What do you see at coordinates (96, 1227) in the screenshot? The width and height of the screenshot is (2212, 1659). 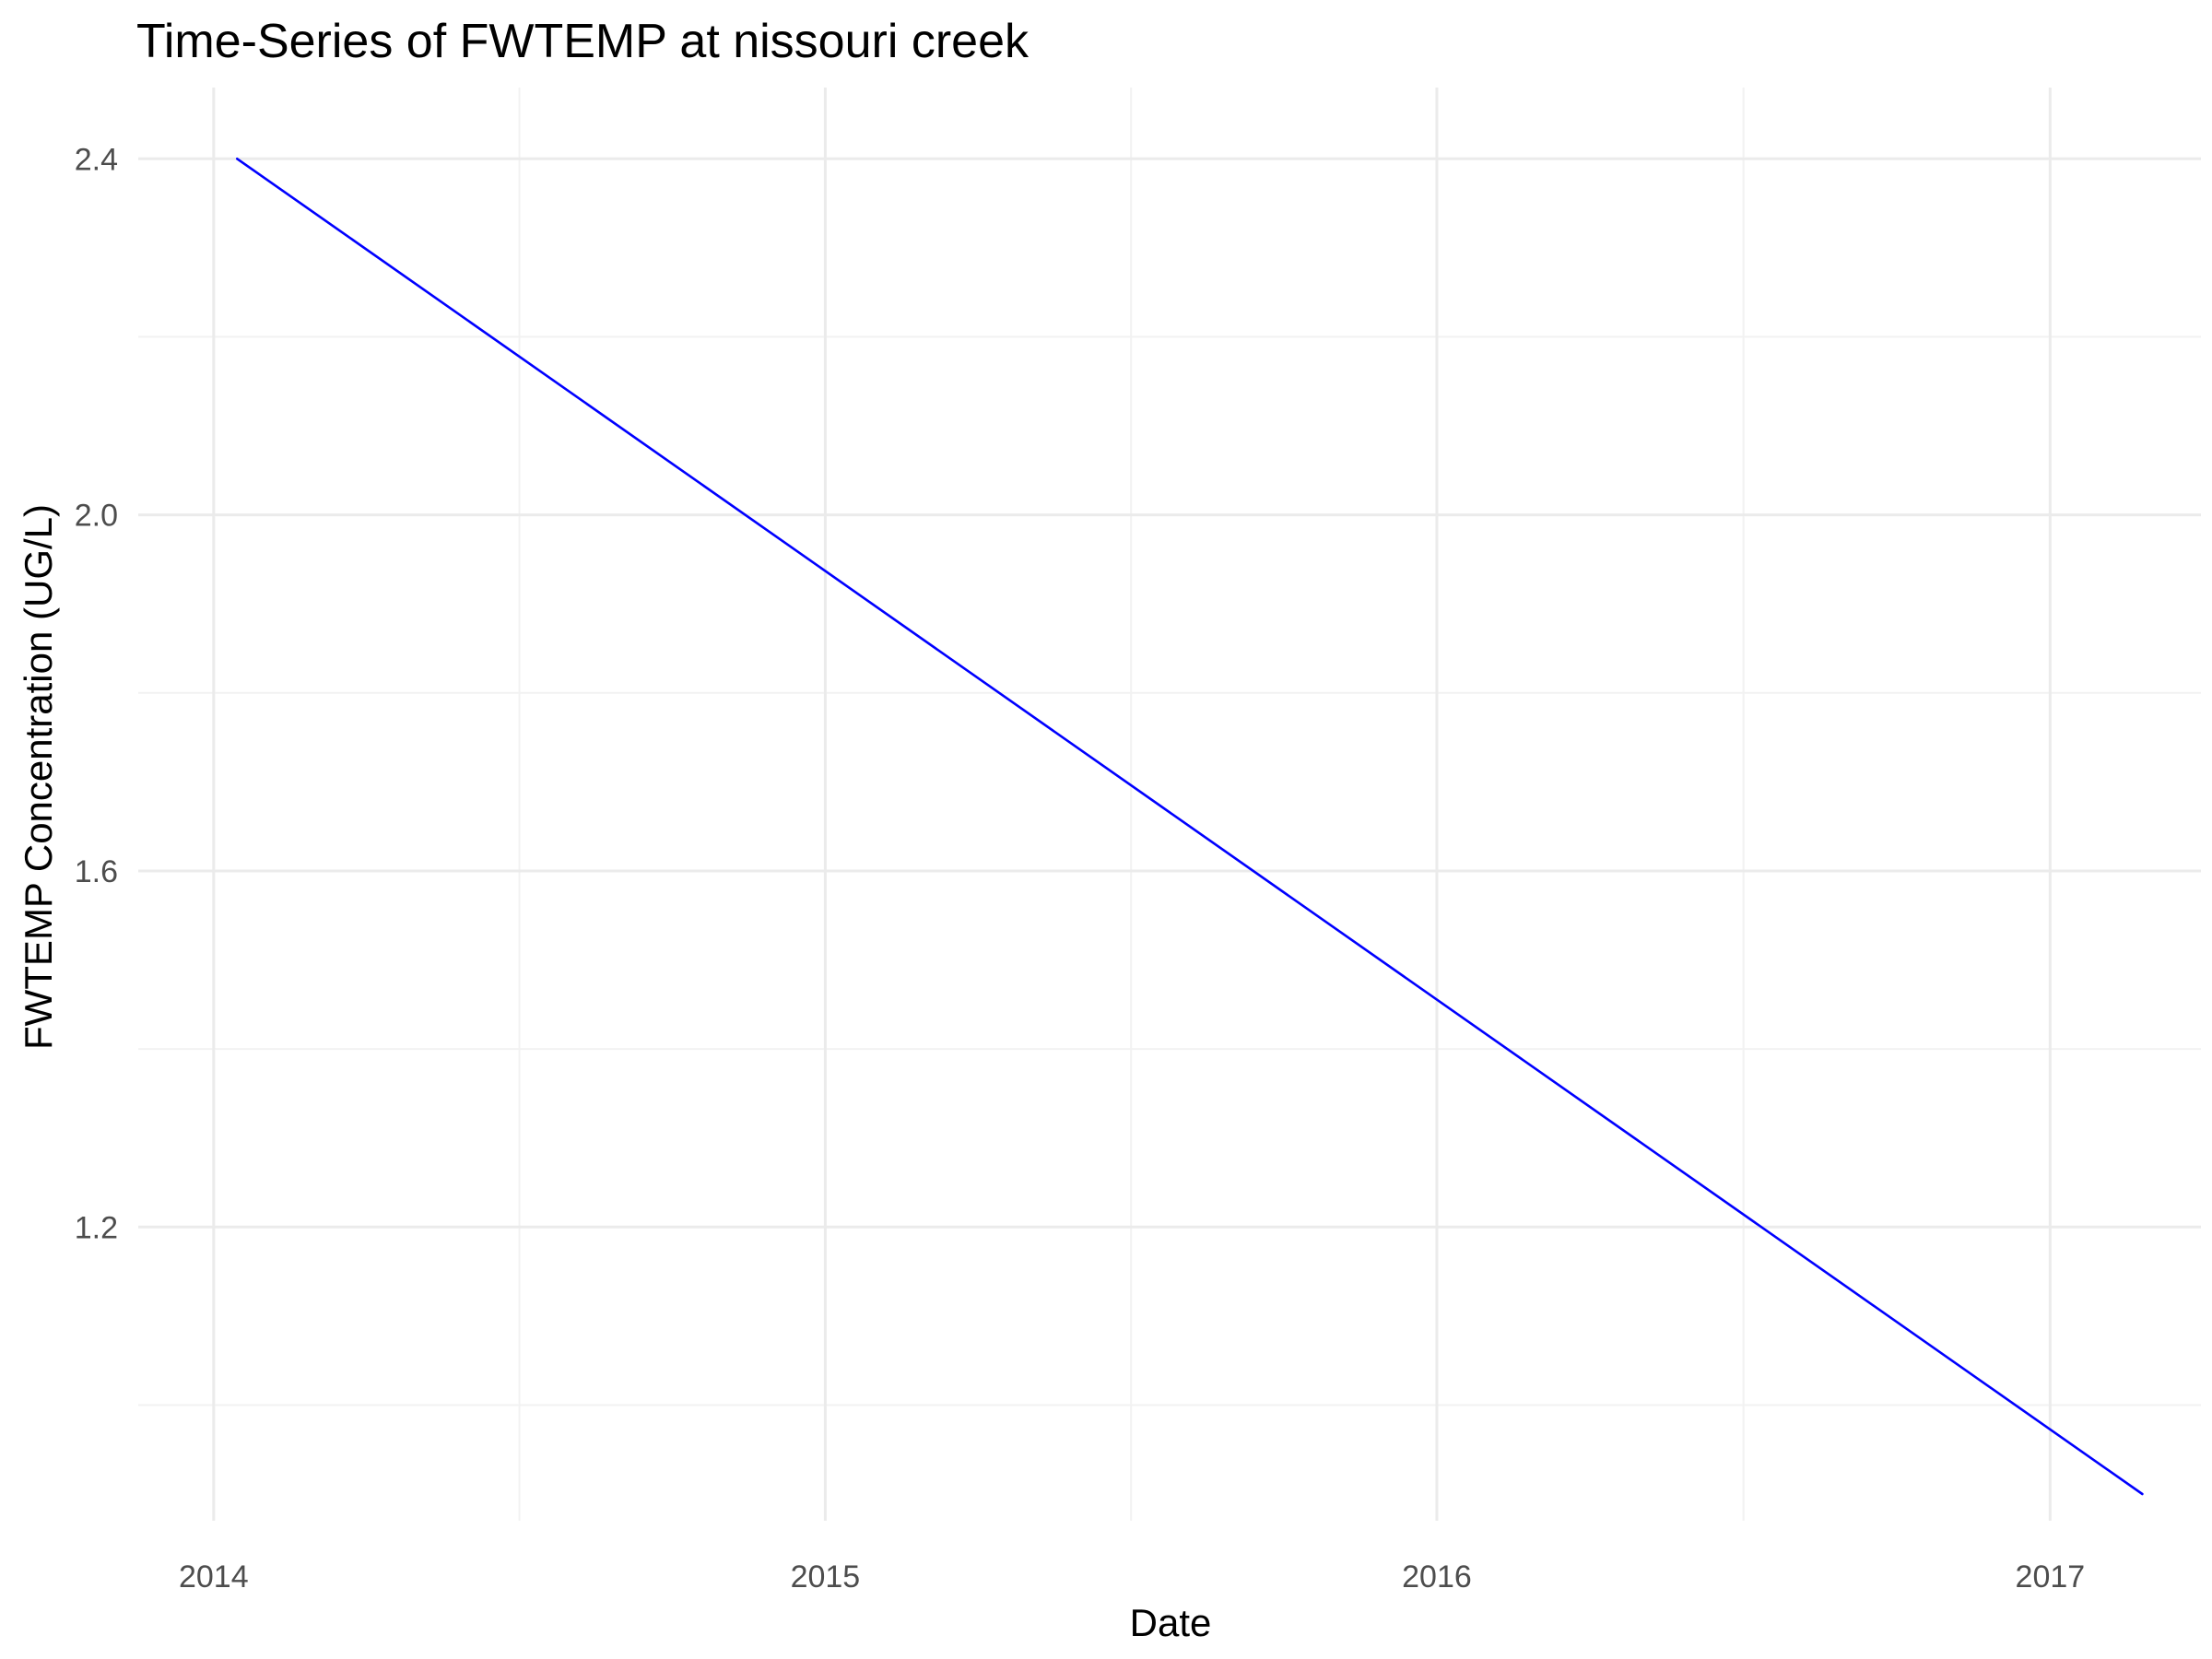 I see `y-tick-label: 1.2` at bounding box center [96, 1227].